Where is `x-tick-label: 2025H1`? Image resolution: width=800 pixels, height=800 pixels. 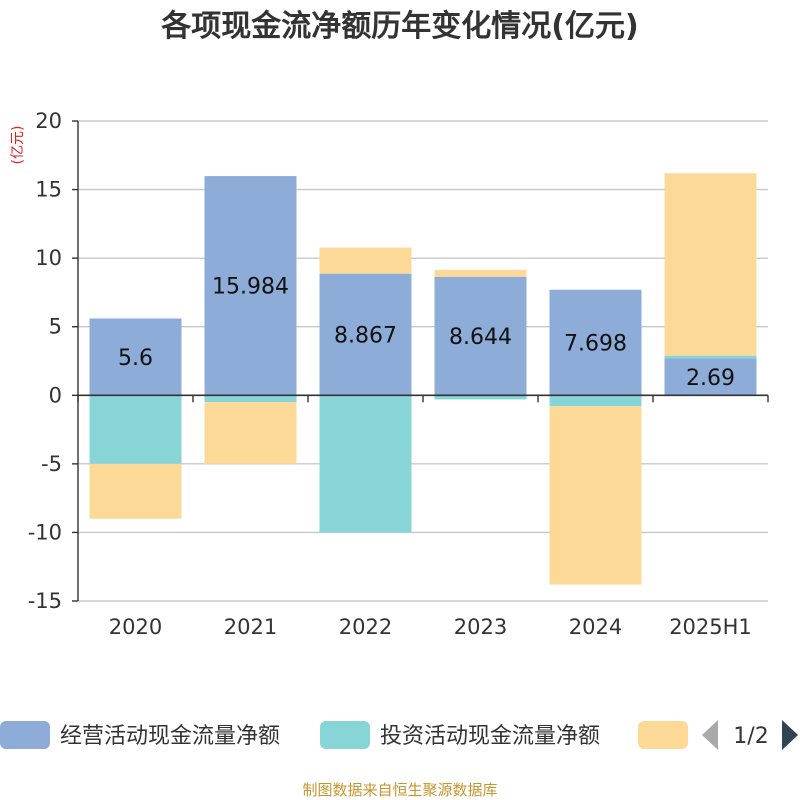
x-tick-label: 2025H1 is located at coordinates (710, 627).